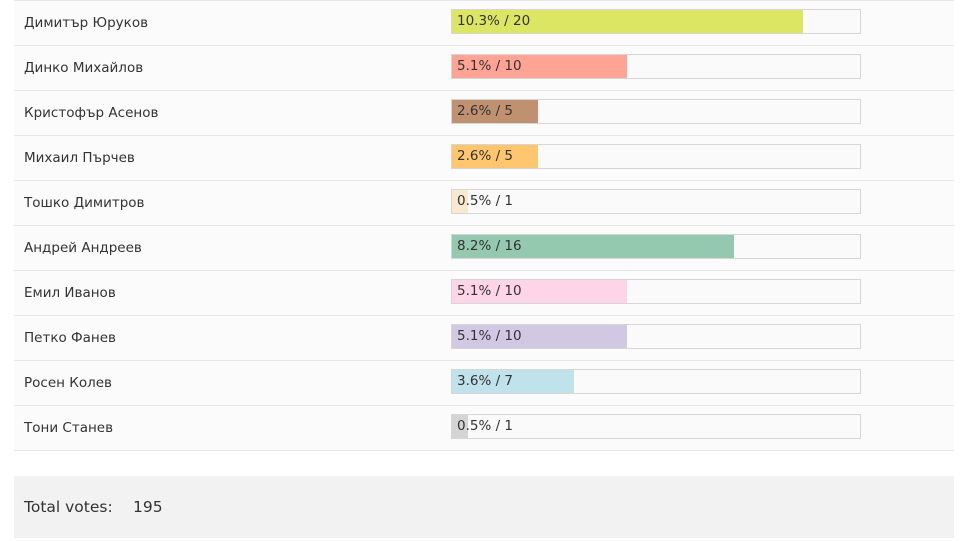 This screenshot has height=541, width=965. I want to click on poll-row: Андрей Андреев 8.2% / 16, so click(484, 248).